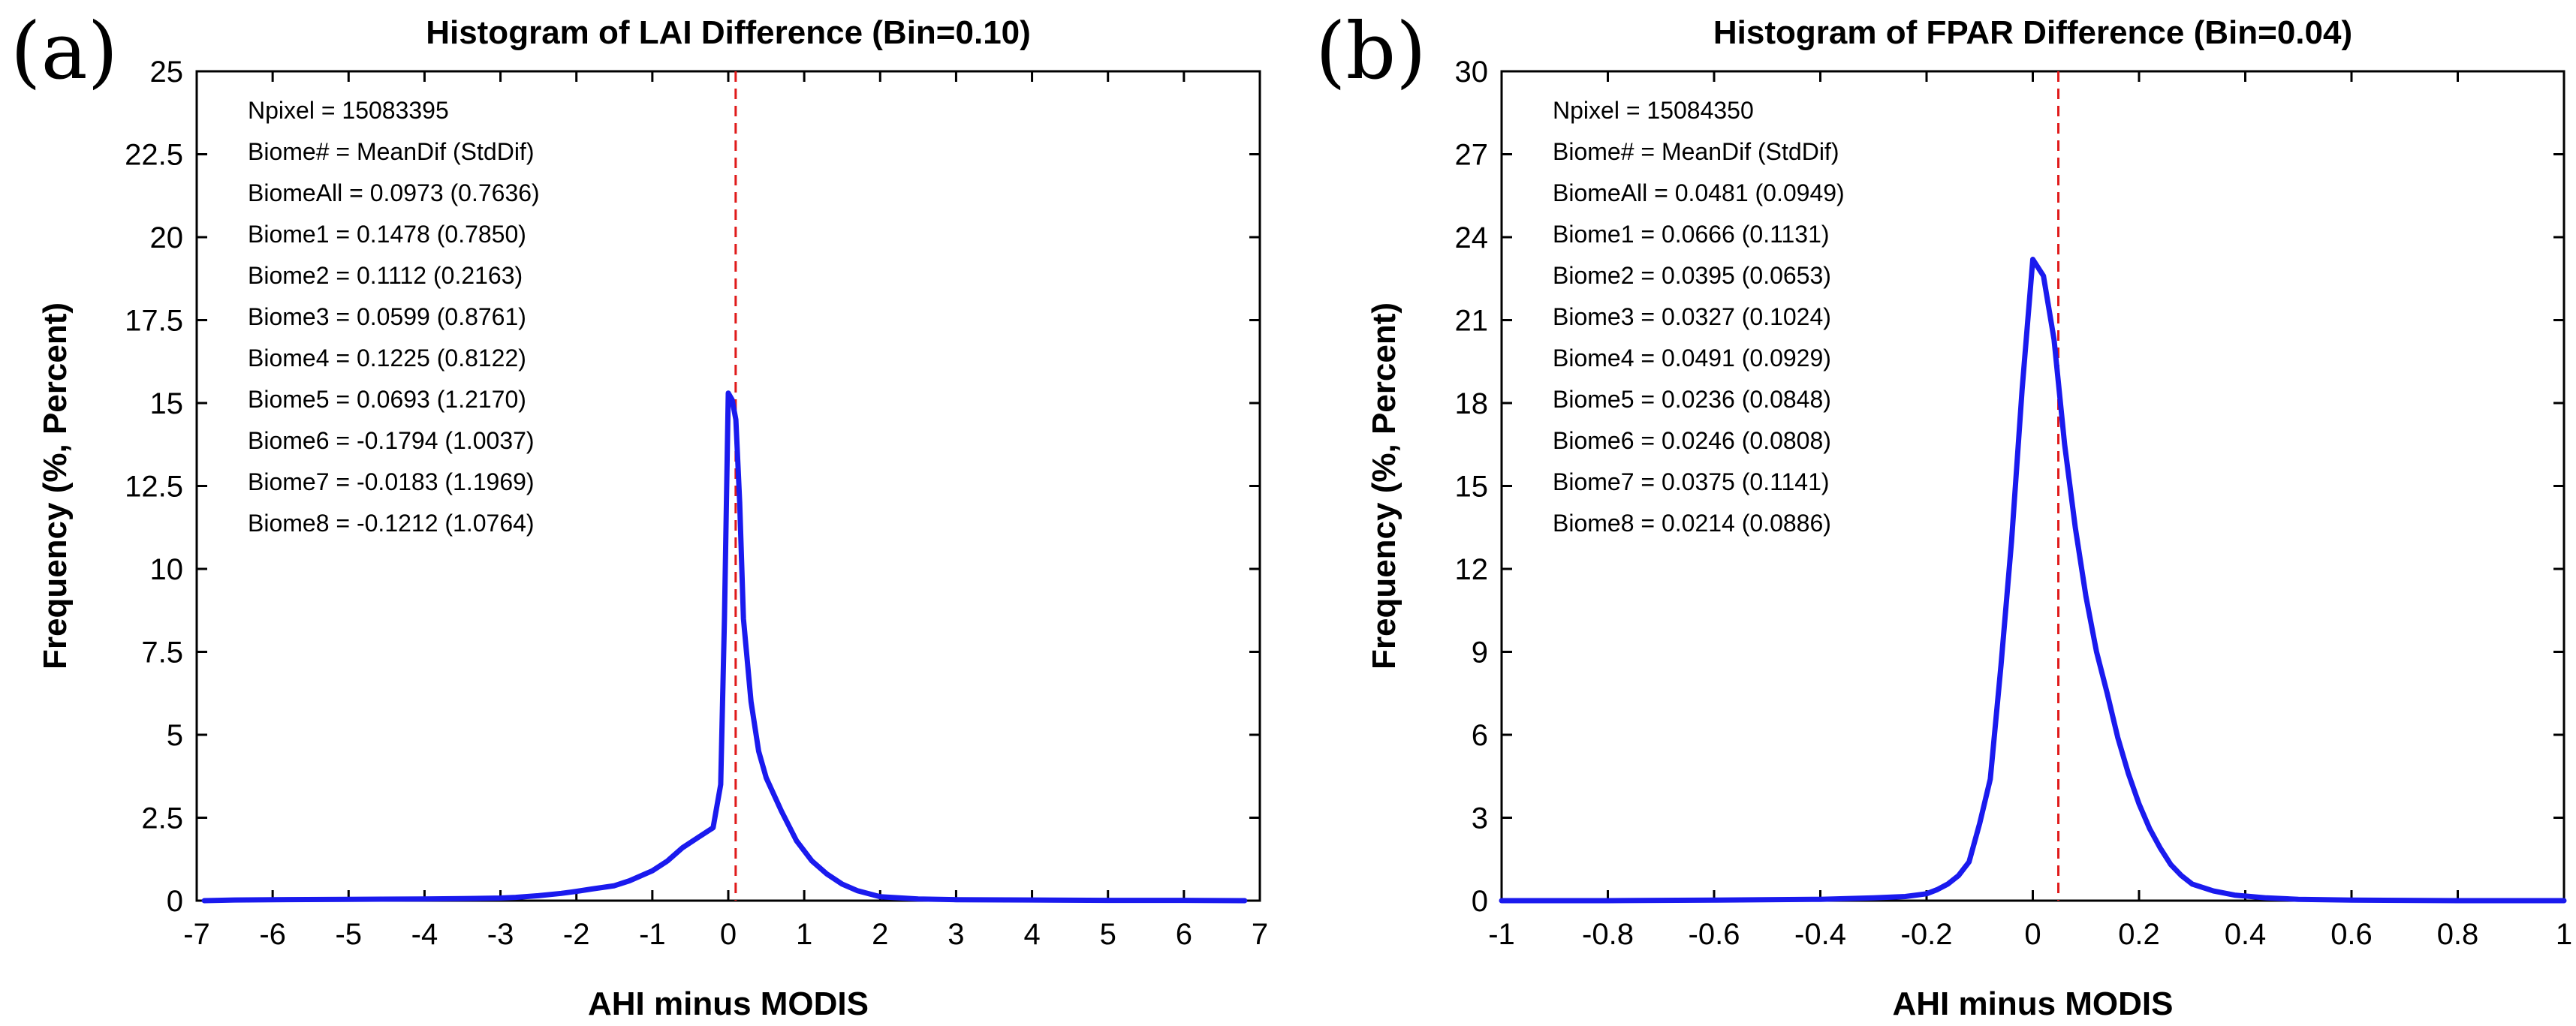 This screenshot has width=2576, height=1026. Describe the element at coordinates (880, 934) in the screenshot. I see `x-tick-label: 2` at that location.